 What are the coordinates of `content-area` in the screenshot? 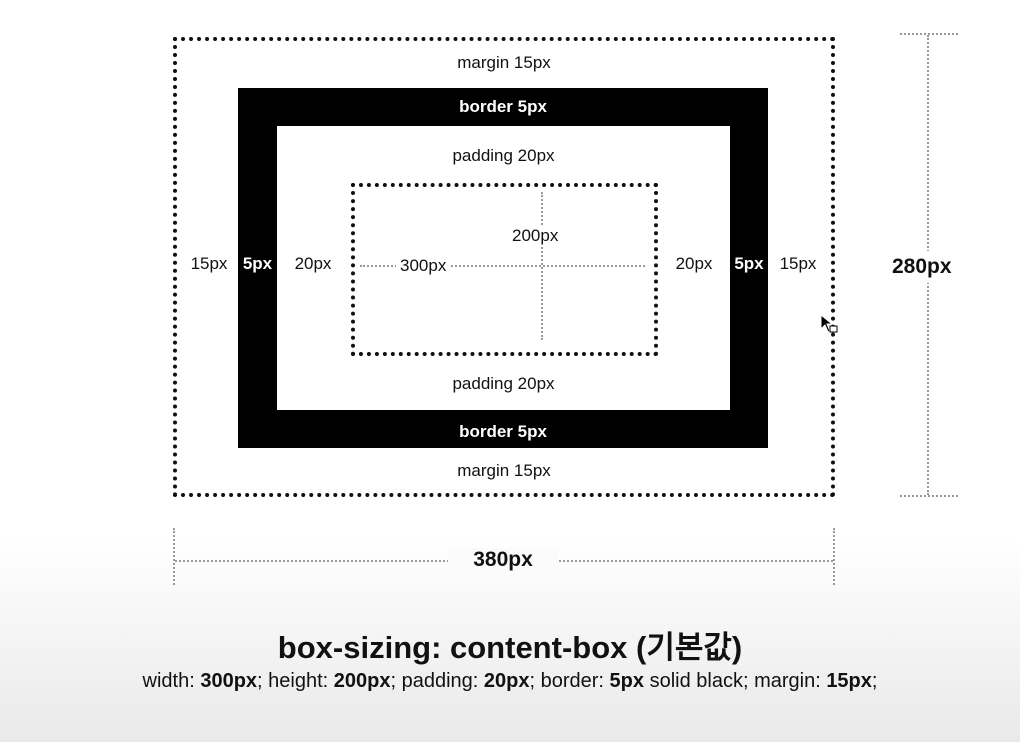 It's located at (504, 269).